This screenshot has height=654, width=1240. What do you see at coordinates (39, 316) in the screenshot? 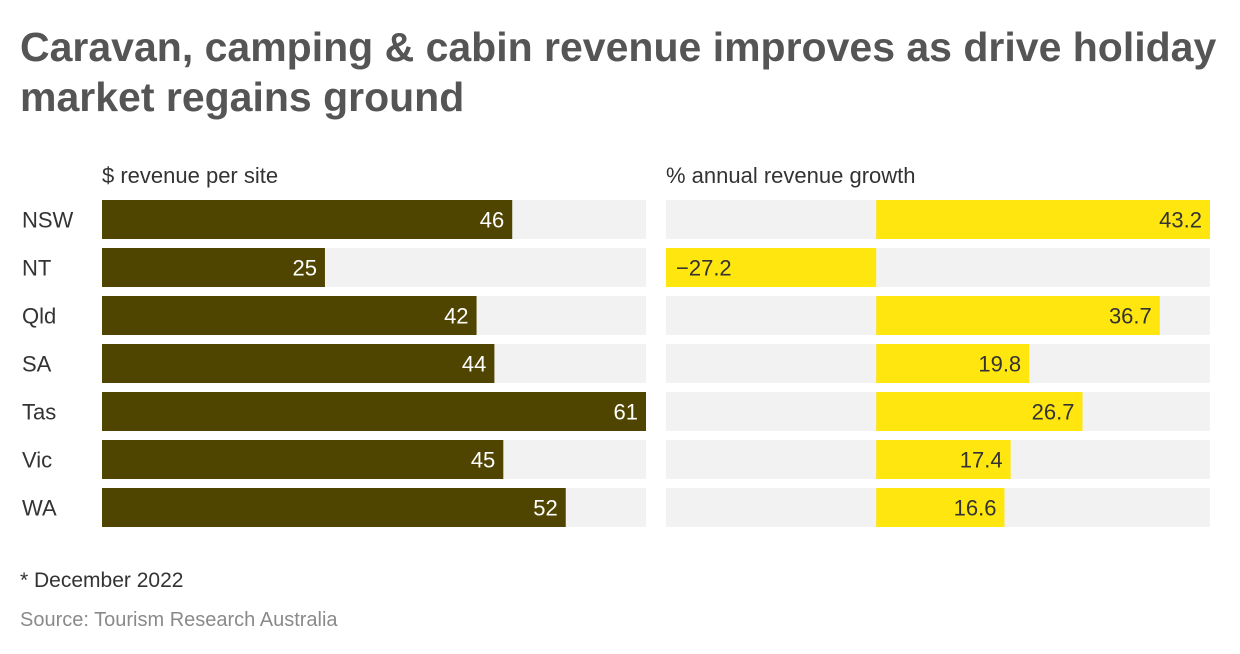
I see `category-label-qld: Qld` at bounding box center [39, 316].